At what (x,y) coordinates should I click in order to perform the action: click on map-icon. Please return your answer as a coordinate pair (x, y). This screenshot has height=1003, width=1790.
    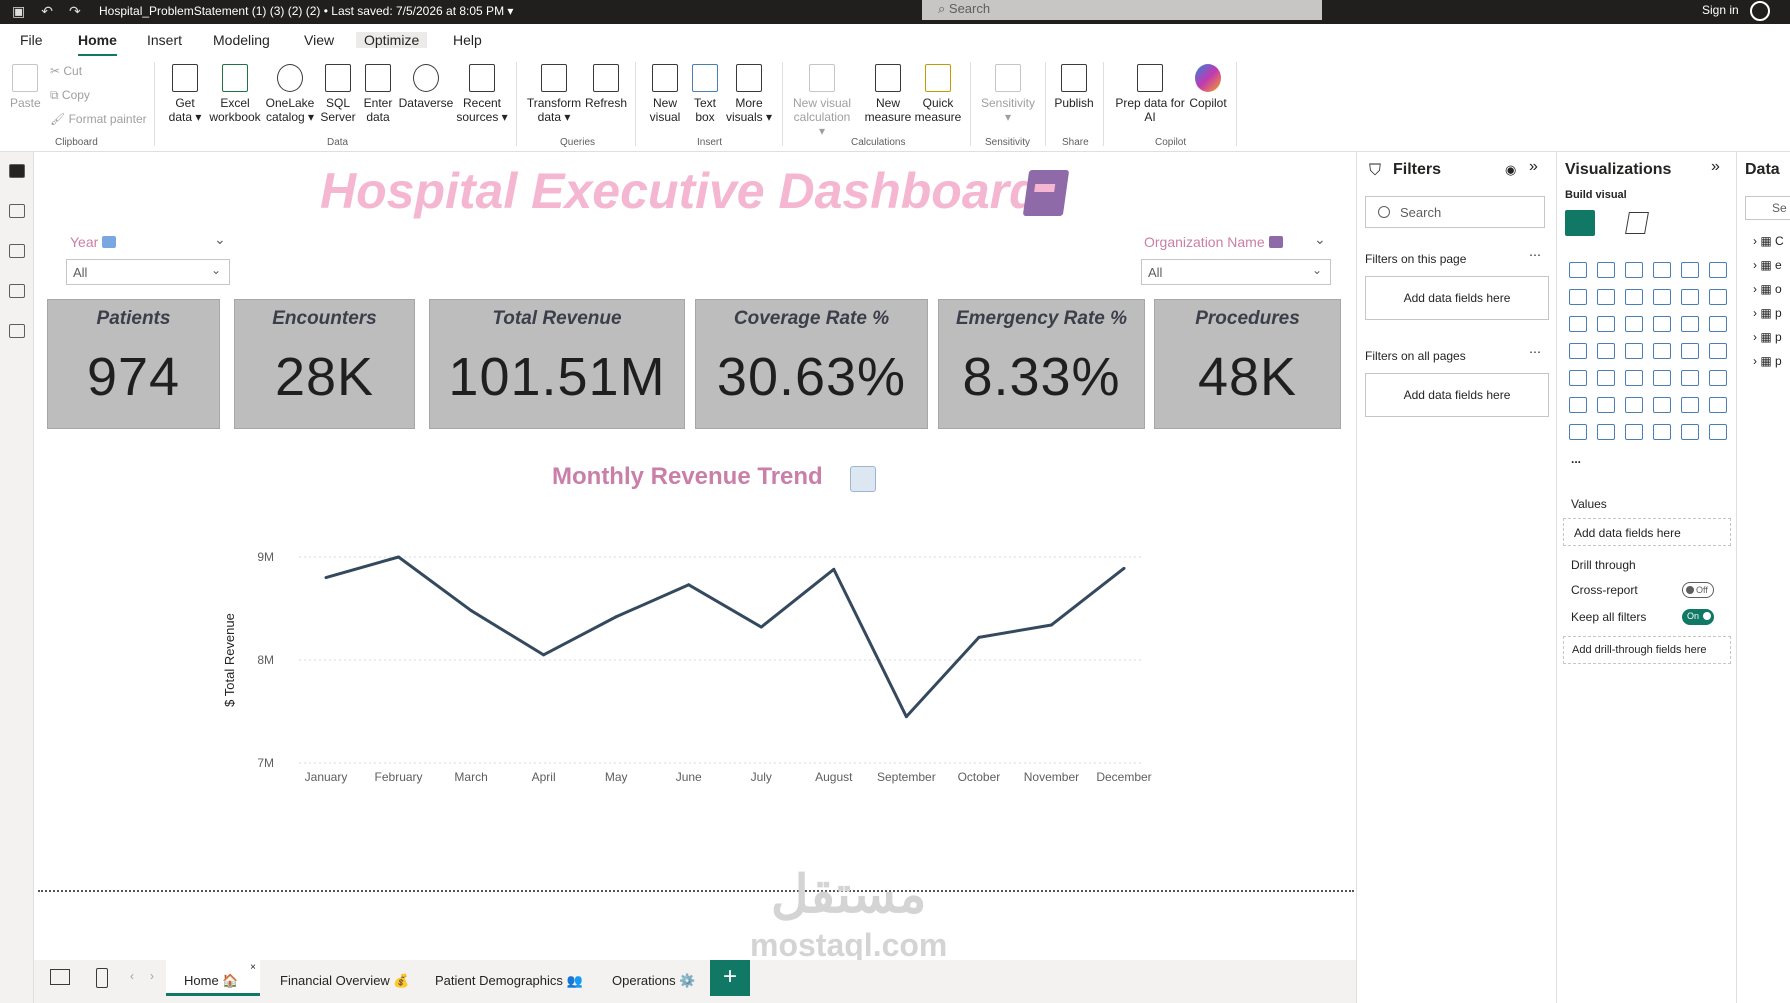
    Looking at the image, I should click on (1606, 351).